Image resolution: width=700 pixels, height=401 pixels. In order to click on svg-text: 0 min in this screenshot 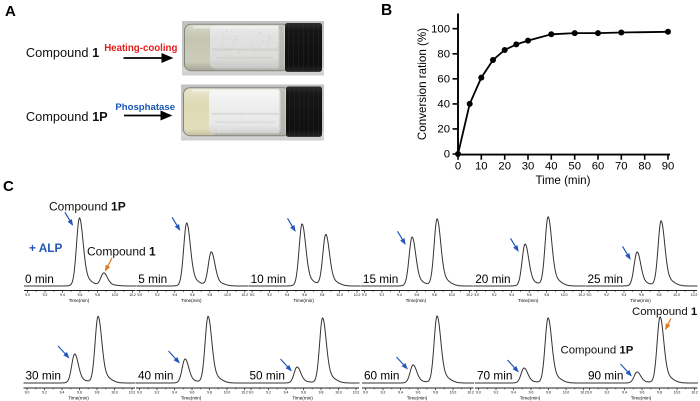, I will do `click(39, 279)`.